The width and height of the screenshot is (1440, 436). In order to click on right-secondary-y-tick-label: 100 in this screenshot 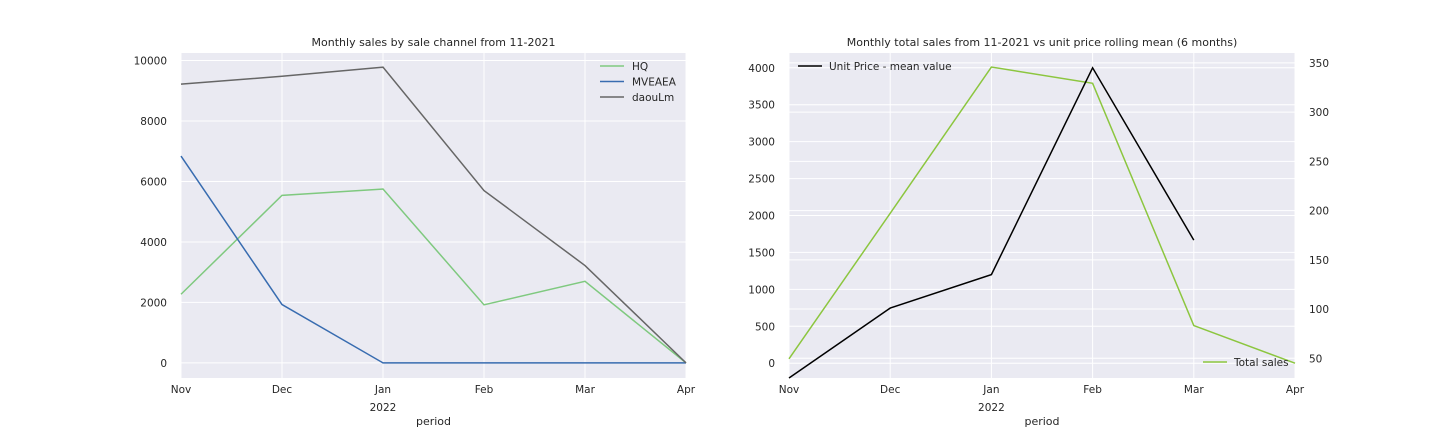, I will do `click(1319, 310)`.